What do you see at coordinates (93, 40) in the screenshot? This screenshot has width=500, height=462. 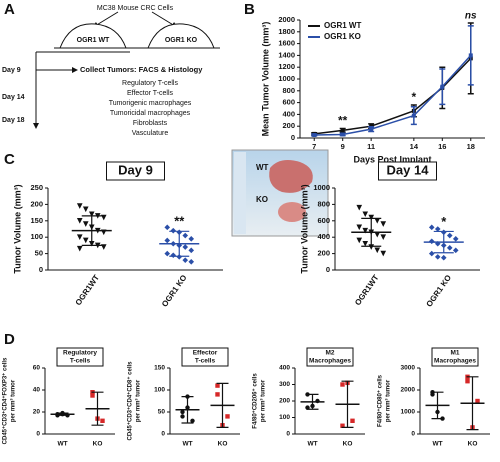 I see `mouse-label: OGR1 WT` at bounding box center [93, 40].